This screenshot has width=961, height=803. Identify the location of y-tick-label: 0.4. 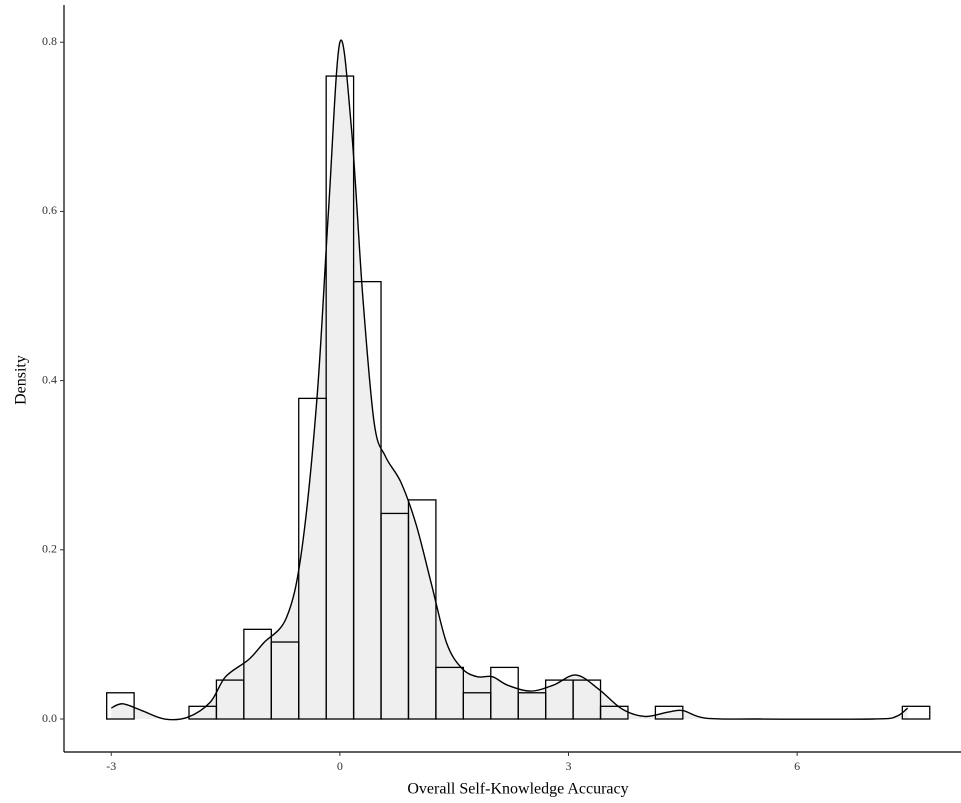
(49, 379).